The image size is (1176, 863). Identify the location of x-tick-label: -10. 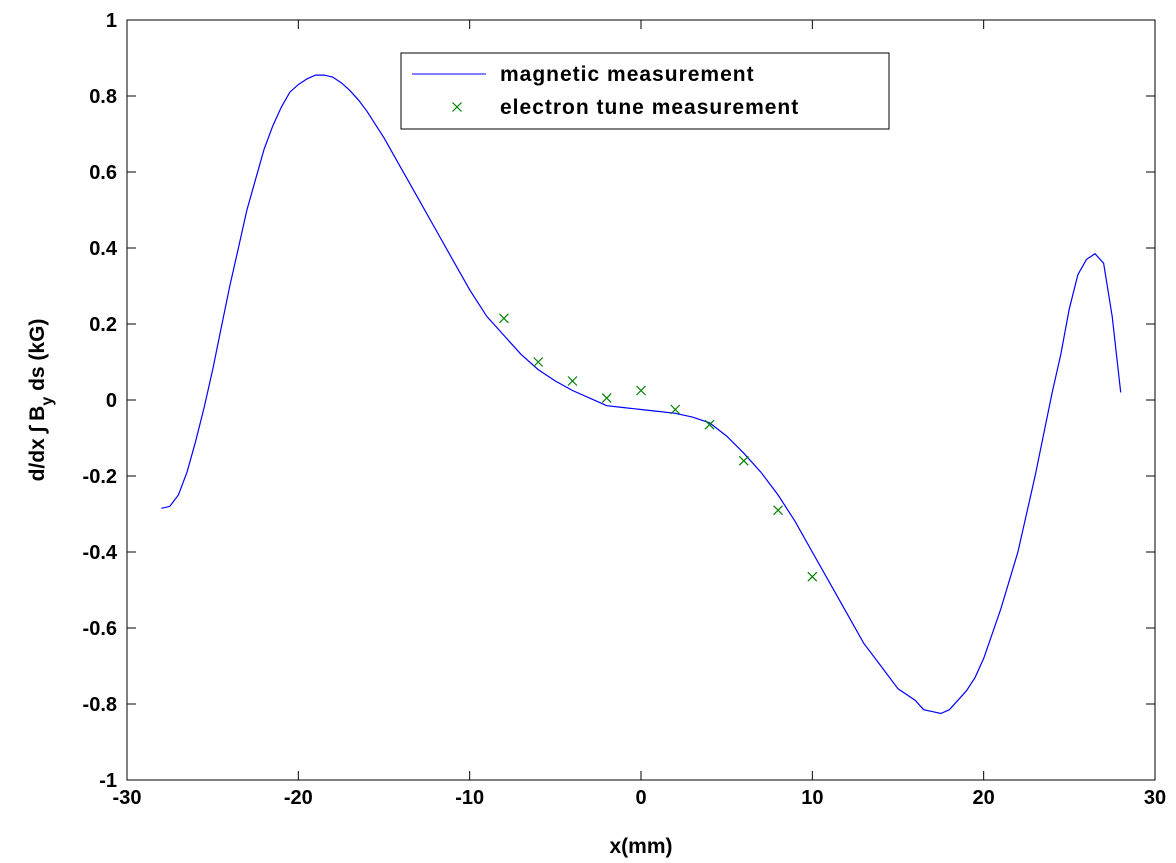
(469, 798).